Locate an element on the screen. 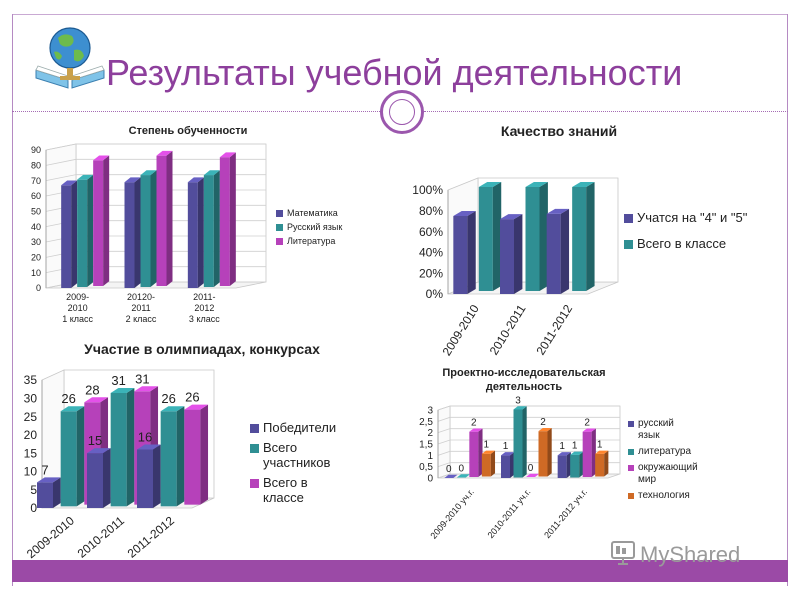 The image size is (800, 600). data-label: 7 is located at coordinates (44, 469).